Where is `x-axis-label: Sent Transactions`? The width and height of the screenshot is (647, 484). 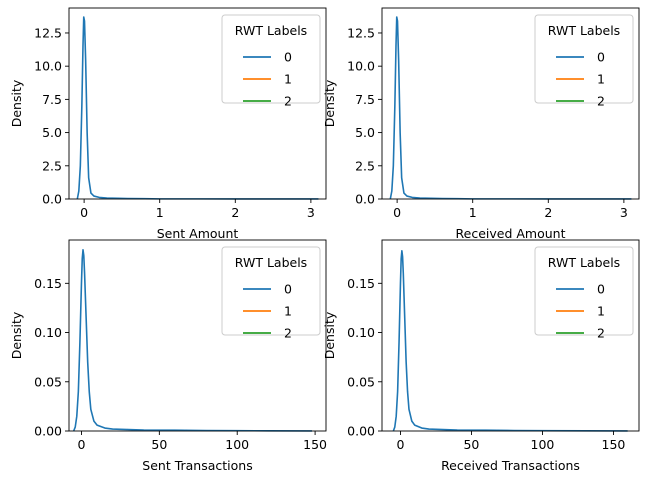 x-axis-label: Sent Transactions is located at coordinates (197, 465).